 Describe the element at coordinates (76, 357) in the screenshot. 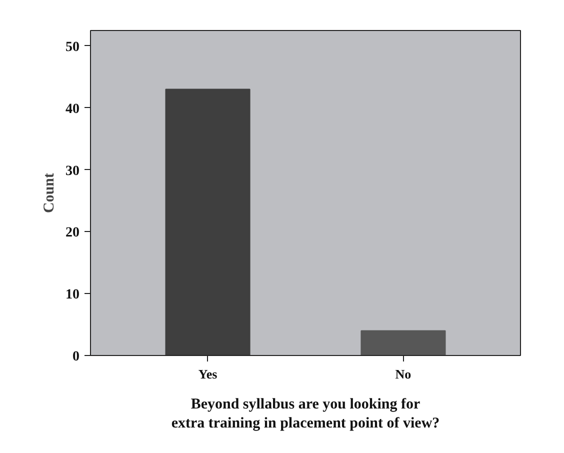

I see `y-tick-label: 0` at that location.